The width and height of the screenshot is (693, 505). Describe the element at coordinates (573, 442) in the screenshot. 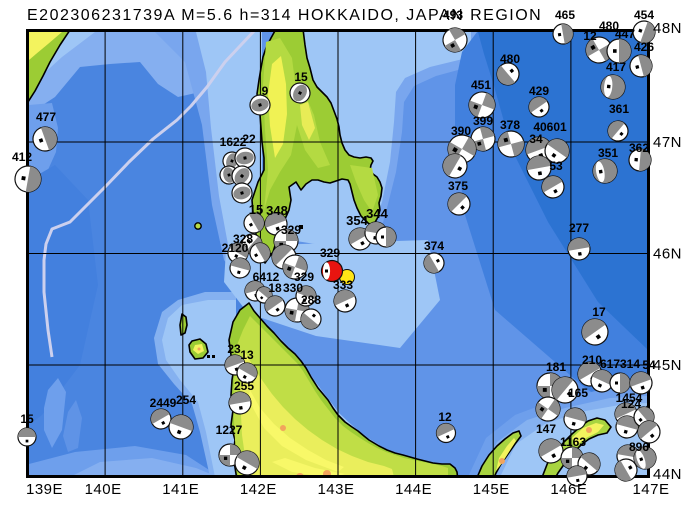

I see `svg-text: 1163` at that location.